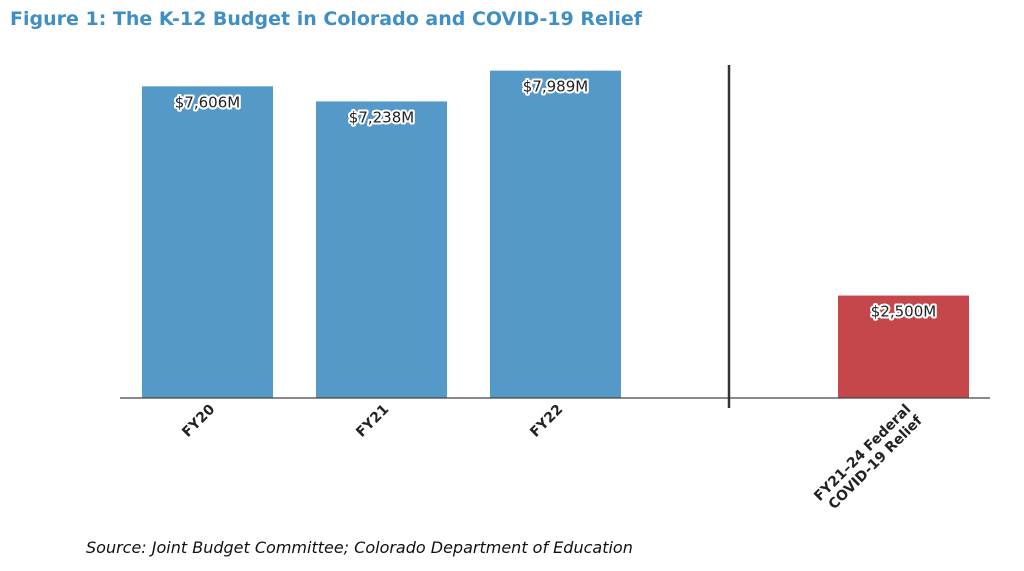  I want to click on data-label-1: $7,606M, so click(207, 102).